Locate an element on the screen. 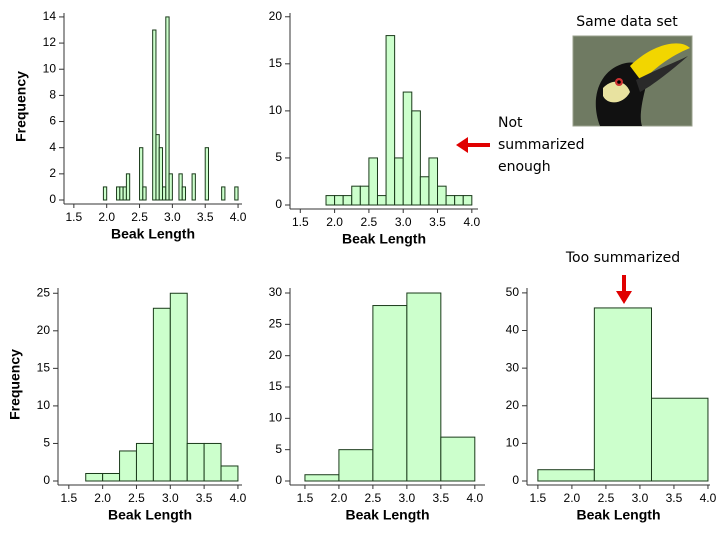  left-arrow is located at coordinates (473, 145).